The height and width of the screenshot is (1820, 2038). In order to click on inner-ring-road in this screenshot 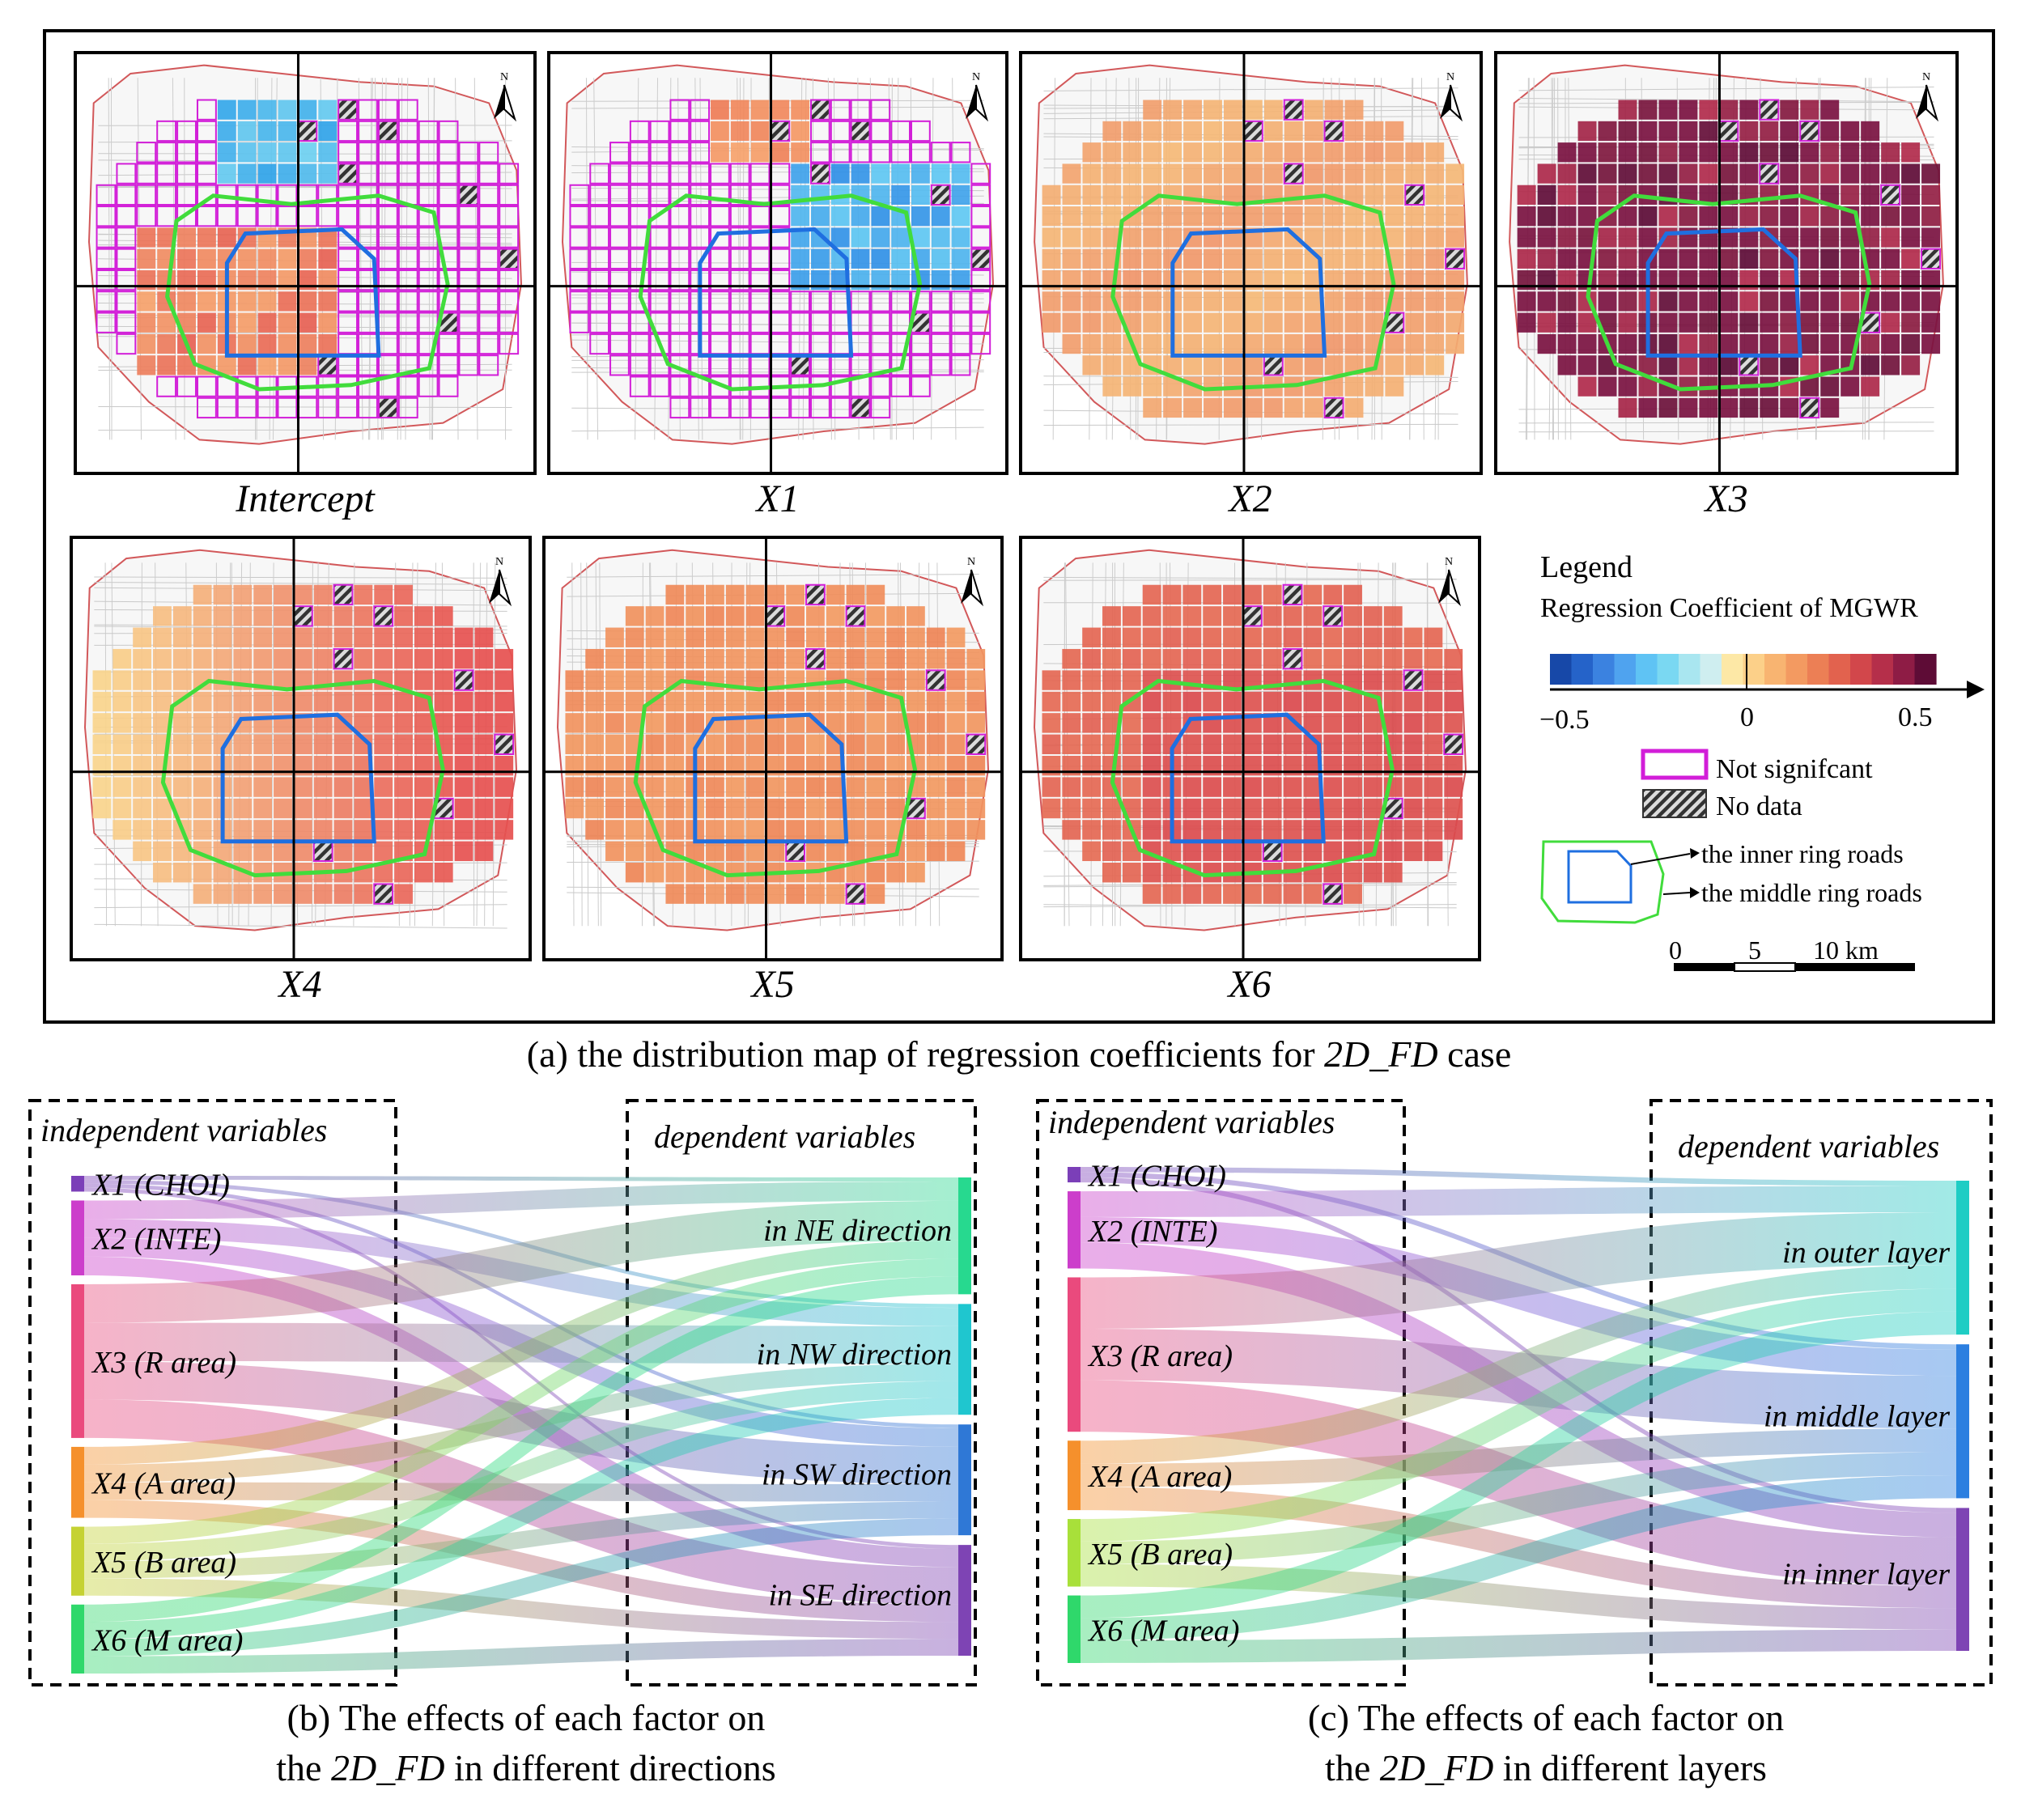, I will do `click(771, 778)`.